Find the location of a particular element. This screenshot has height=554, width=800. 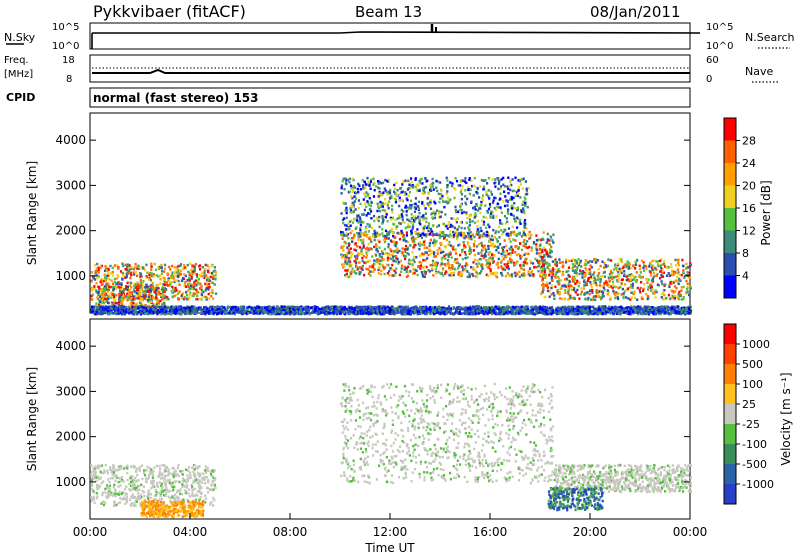

nsky-label: N.Sky is located at coordinates (20, 37).